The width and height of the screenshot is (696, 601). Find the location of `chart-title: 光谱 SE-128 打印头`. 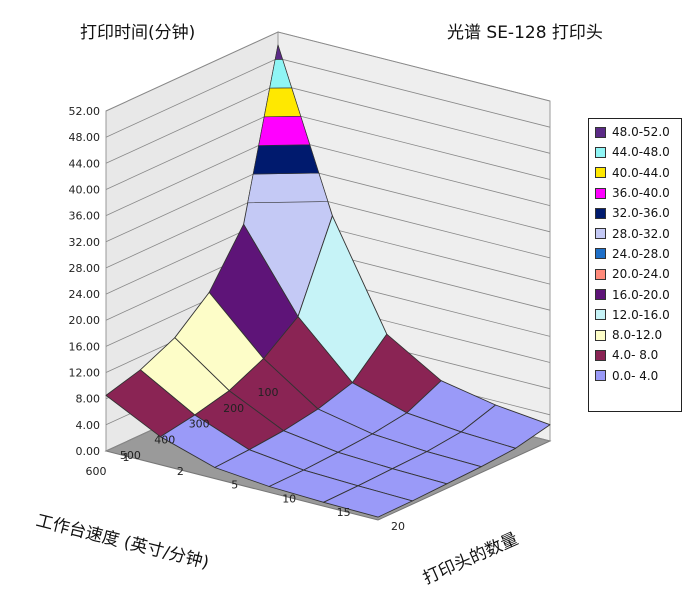

chart-title: 光谱 SE-128 打印头 is located at coordinates (525, 33).